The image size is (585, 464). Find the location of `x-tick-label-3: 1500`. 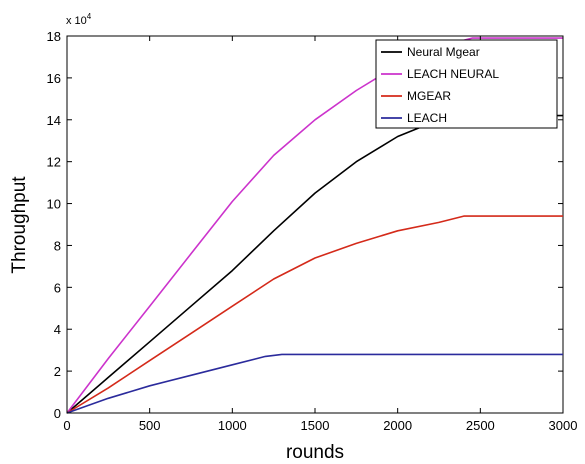

x-tick-label-3: 1500 is located at coordinates (315, 425).